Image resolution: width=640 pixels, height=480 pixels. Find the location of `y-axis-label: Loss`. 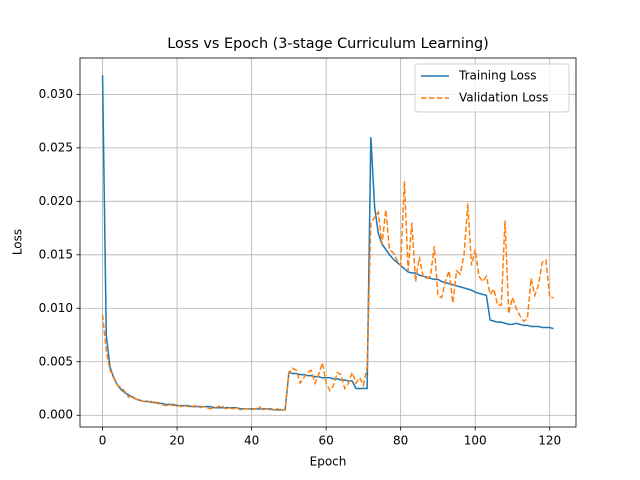

y-axis-label: Loss is located at coordinates (18, 242).